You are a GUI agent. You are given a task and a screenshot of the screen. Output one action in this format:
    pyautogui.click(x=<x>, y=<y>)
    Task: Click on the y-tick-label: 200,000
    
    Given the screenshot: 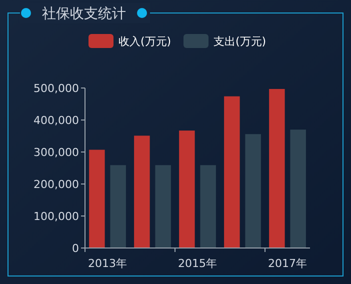 What is the action you would take?
    pyautogui.click(x=56, y=184)
    